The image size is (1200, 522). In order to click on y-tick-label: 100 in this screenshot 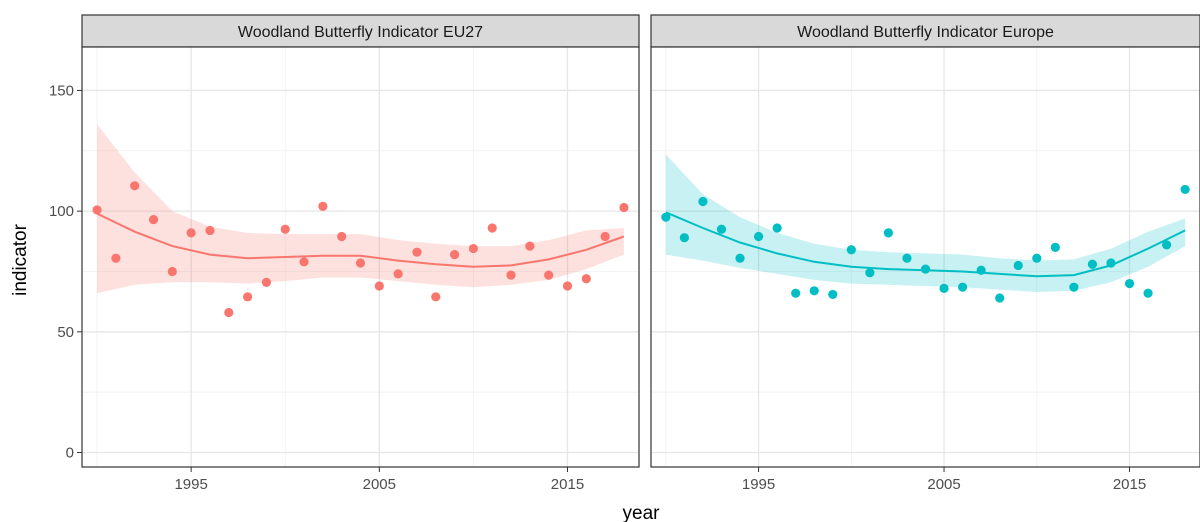, I will do `click(61, 211)`.